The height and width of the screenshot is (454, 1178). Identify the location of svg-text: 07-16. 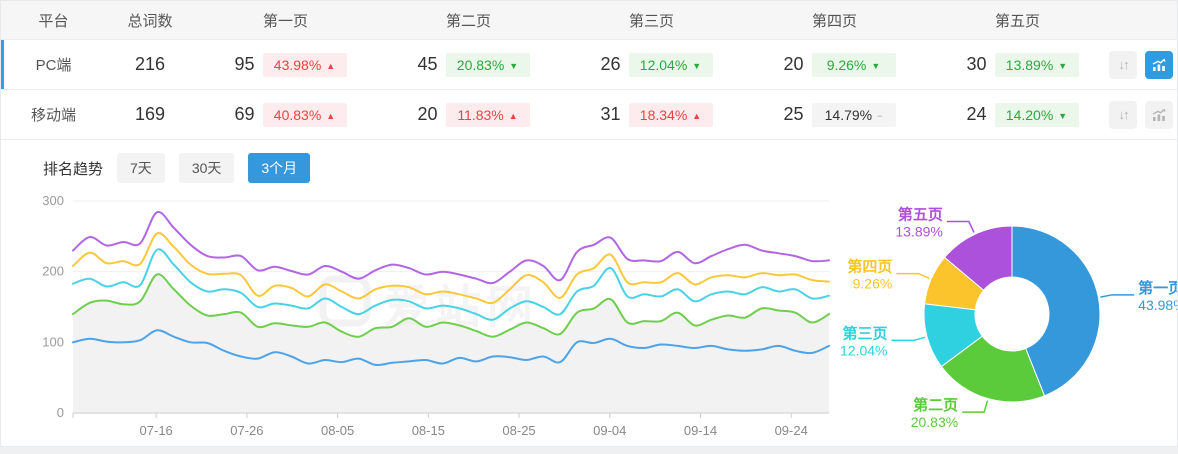
(156, 430).